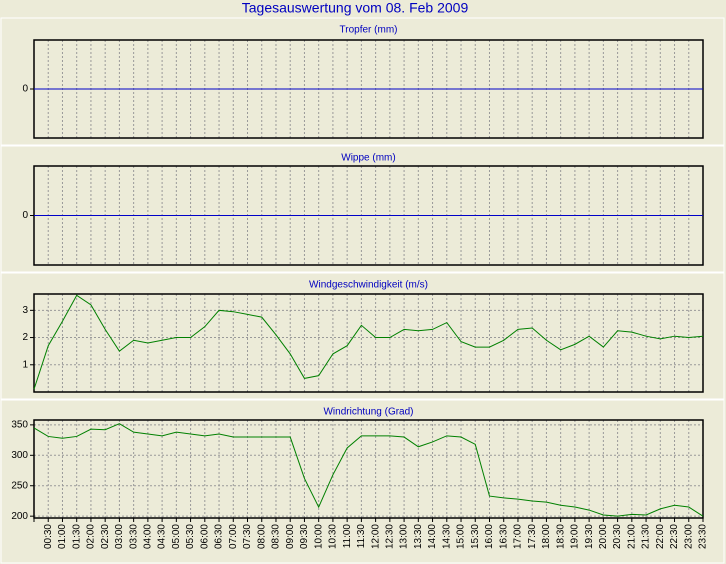  What do you see at coordinates (368, 412) in the screenshot?
I see `subplot-title: Windrichtung (Grad)` at bounding box center [368, 412].